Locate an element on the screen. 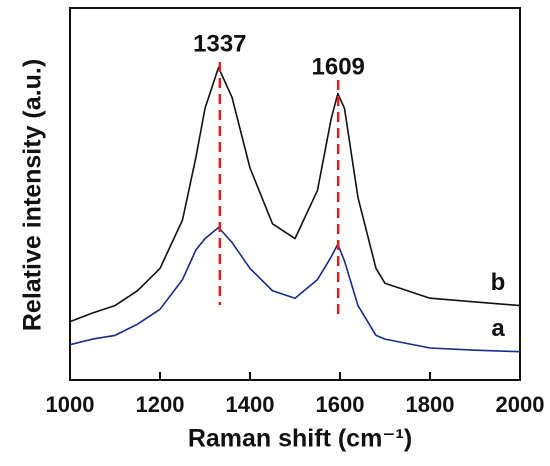  peak-label: 1337 is located at coordinates (219, 43).